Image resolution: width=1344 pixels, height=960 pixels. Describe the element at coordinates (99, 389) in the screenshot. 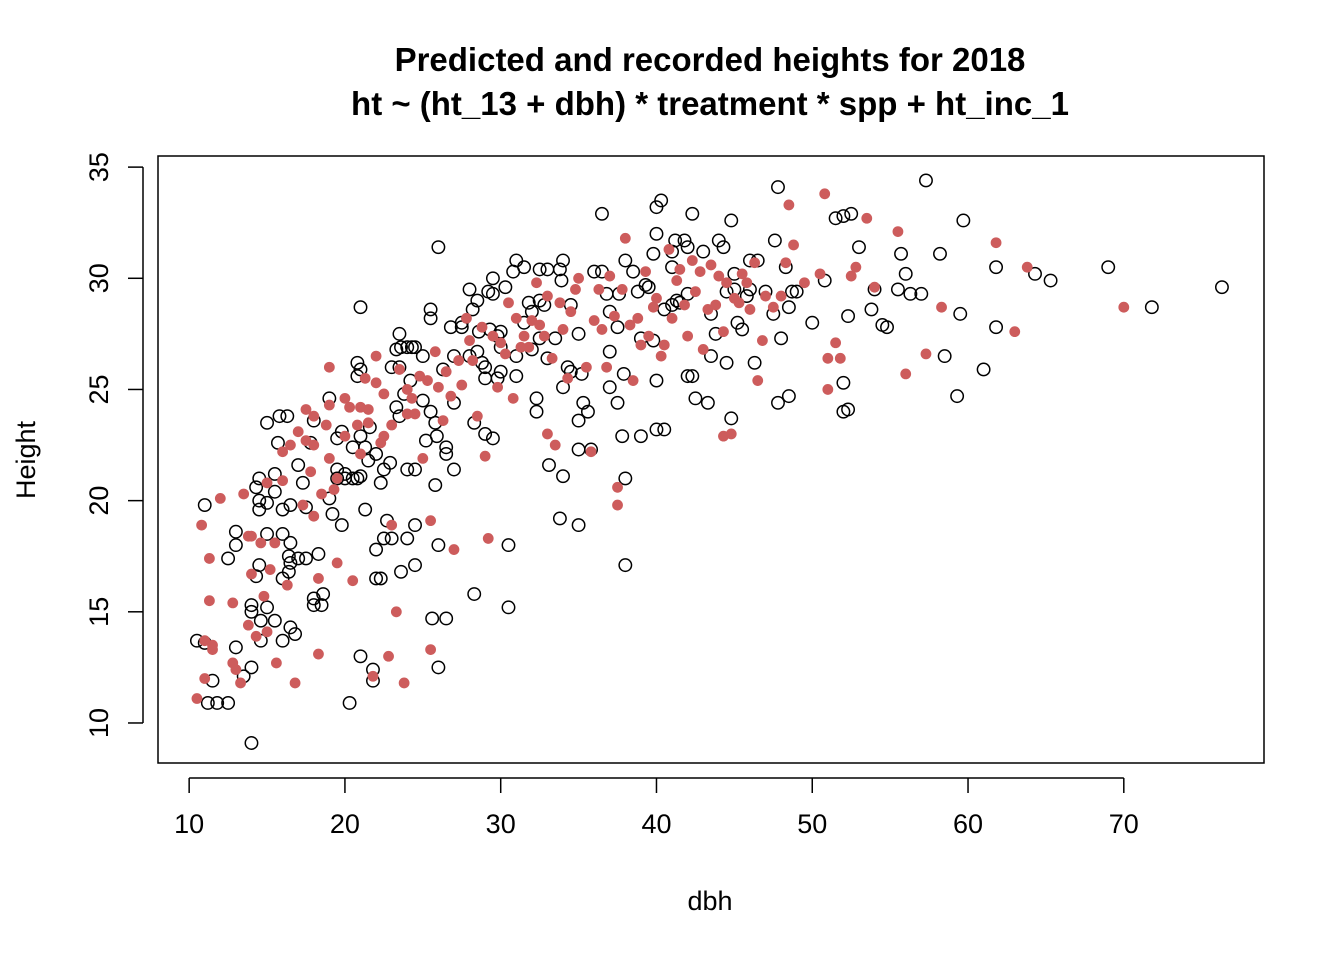

I see `y-tick-label: 25` at that location.